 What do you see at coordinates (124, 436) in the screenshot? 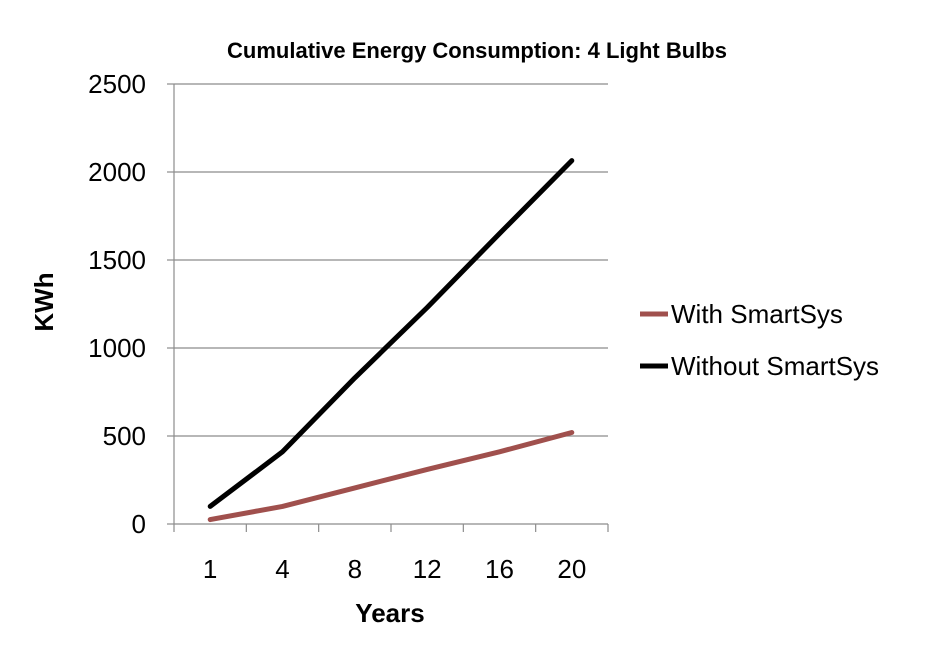
I see `y-tick-label: 500` at bounding box center [124, 436].